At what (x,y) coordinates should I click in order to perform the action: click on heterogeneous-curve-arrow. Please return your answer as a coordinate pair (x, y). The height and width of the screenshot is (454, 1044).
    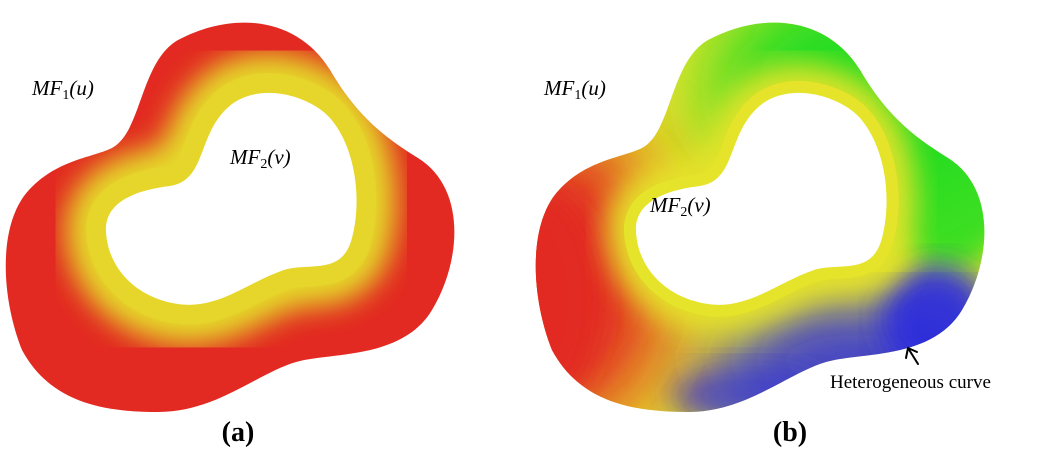
    Looking at the image, I should click on (912, 355).